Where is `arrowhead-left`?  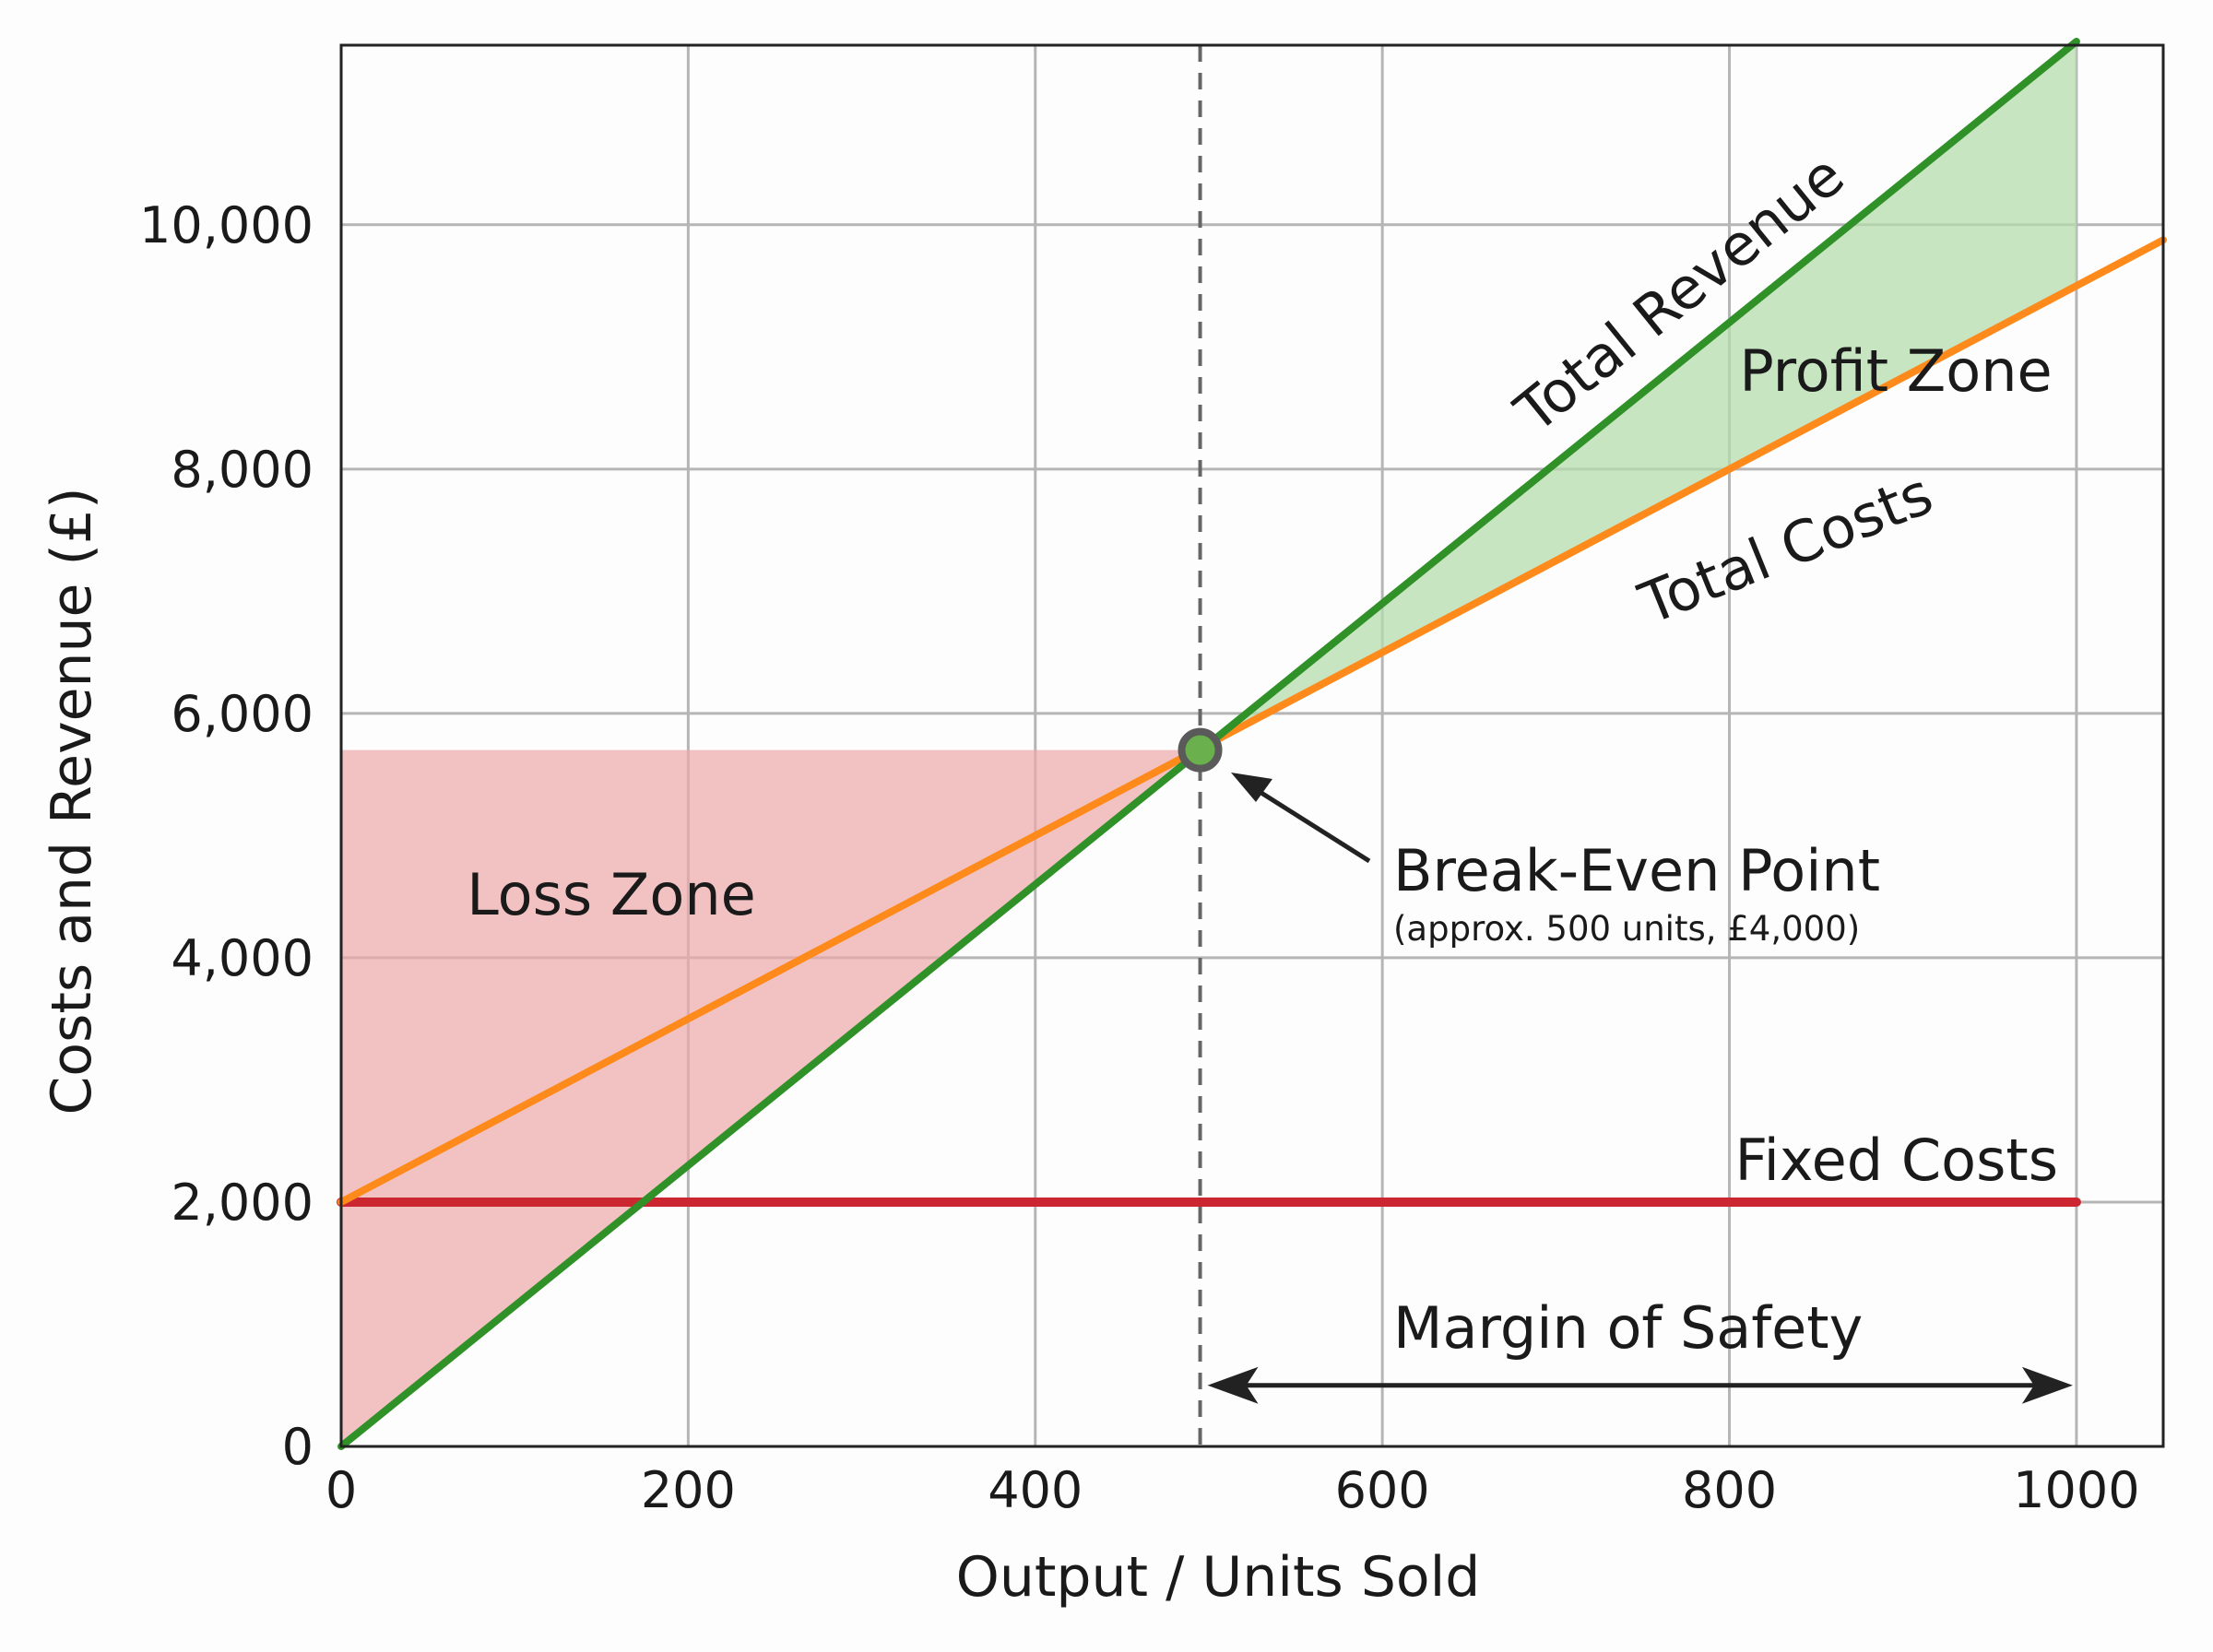 arrowhead-left is located at coordinates (1233, 1385).